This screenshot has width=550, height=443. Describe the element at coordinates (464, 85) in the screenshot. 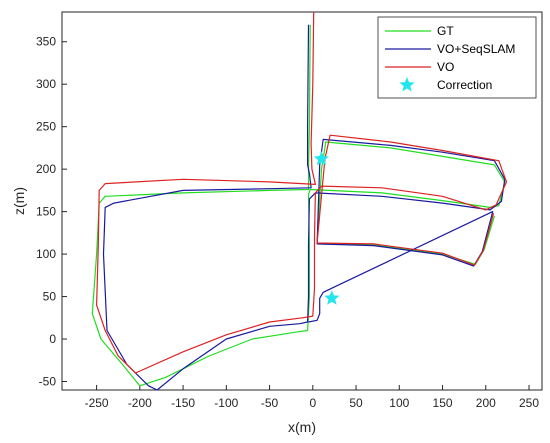

I see `legend-label: Correction` at that location.